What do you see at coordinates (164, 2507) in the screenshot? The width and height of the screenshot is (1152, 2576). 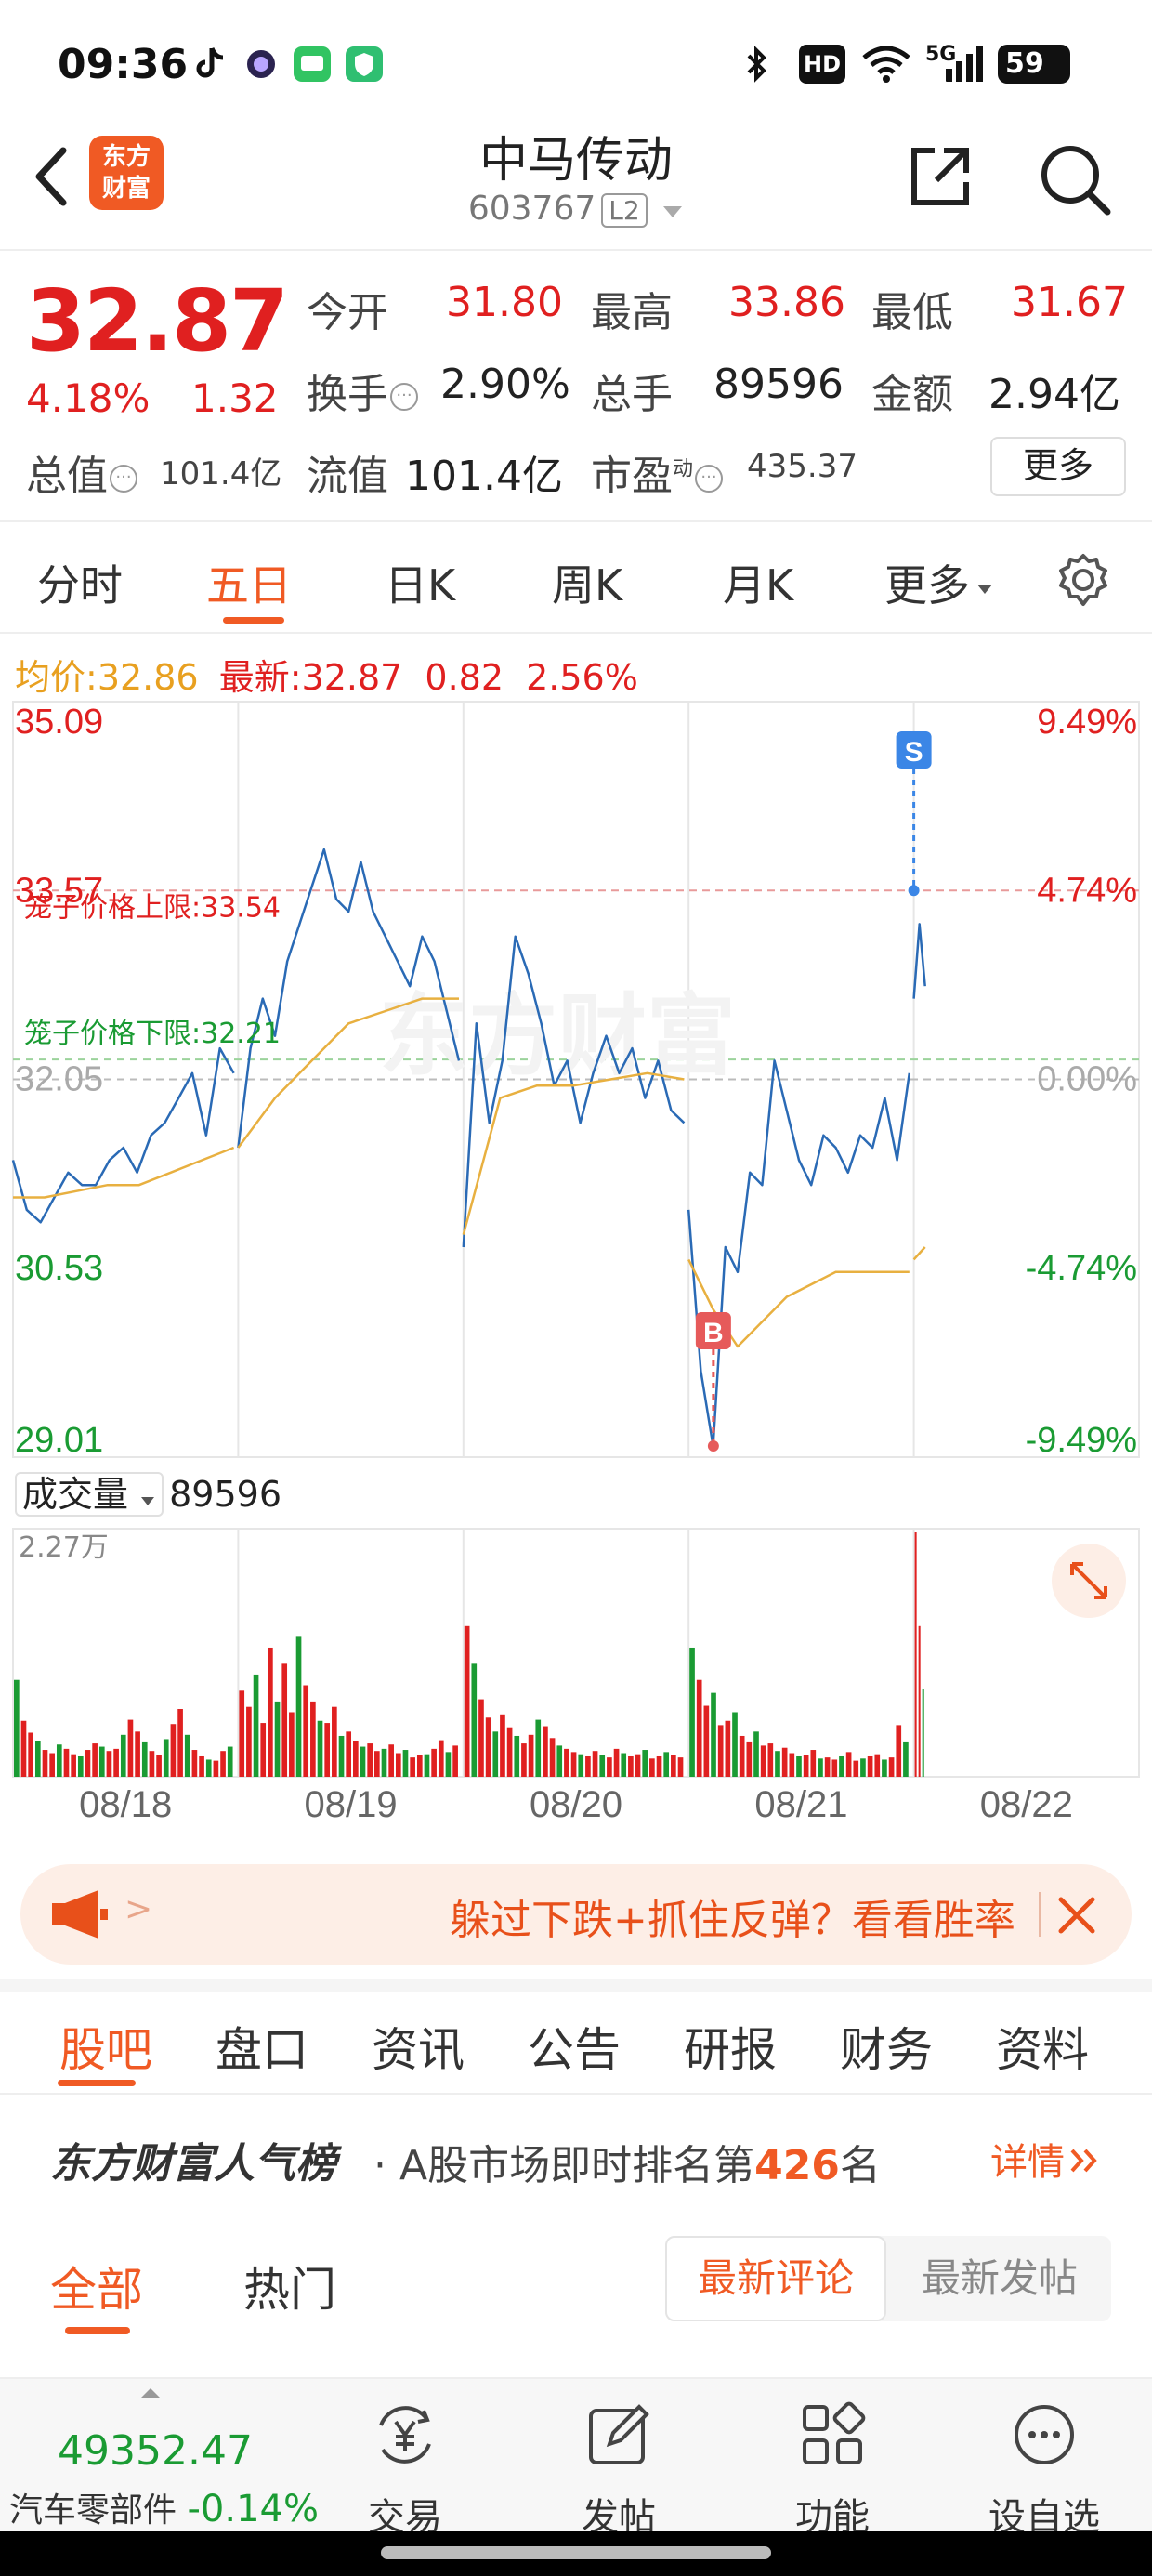 I see `sector-row: 汽车零部件 -0.14%` at bounding box center [164, 2507].